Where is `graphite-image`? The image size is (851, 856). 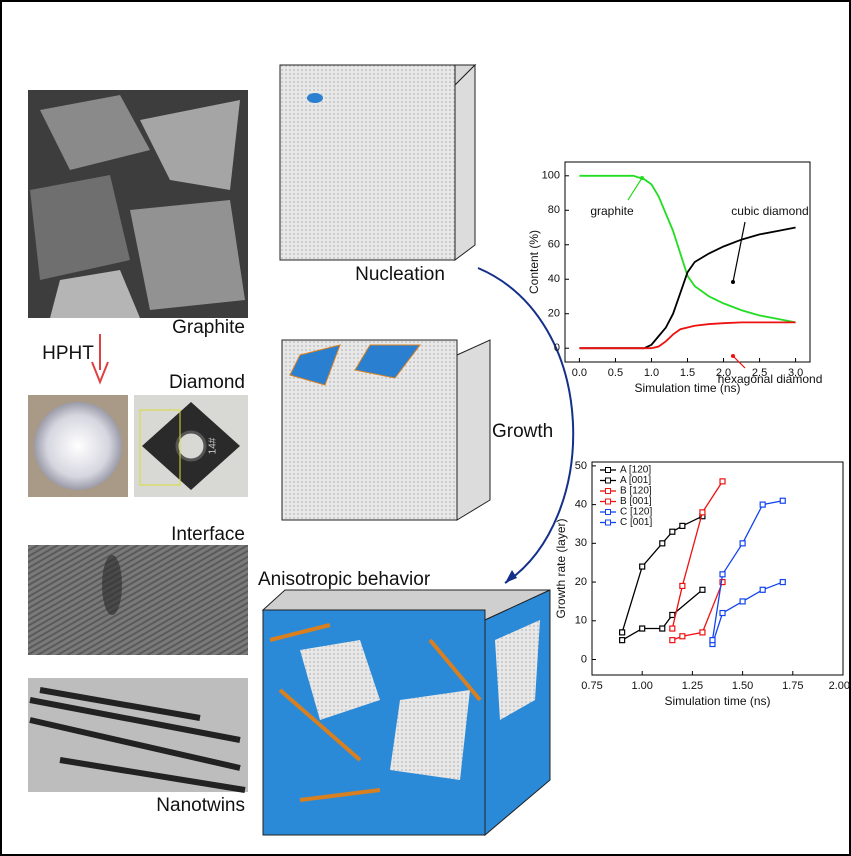
graphite-image is located at coordinates (138, 204).